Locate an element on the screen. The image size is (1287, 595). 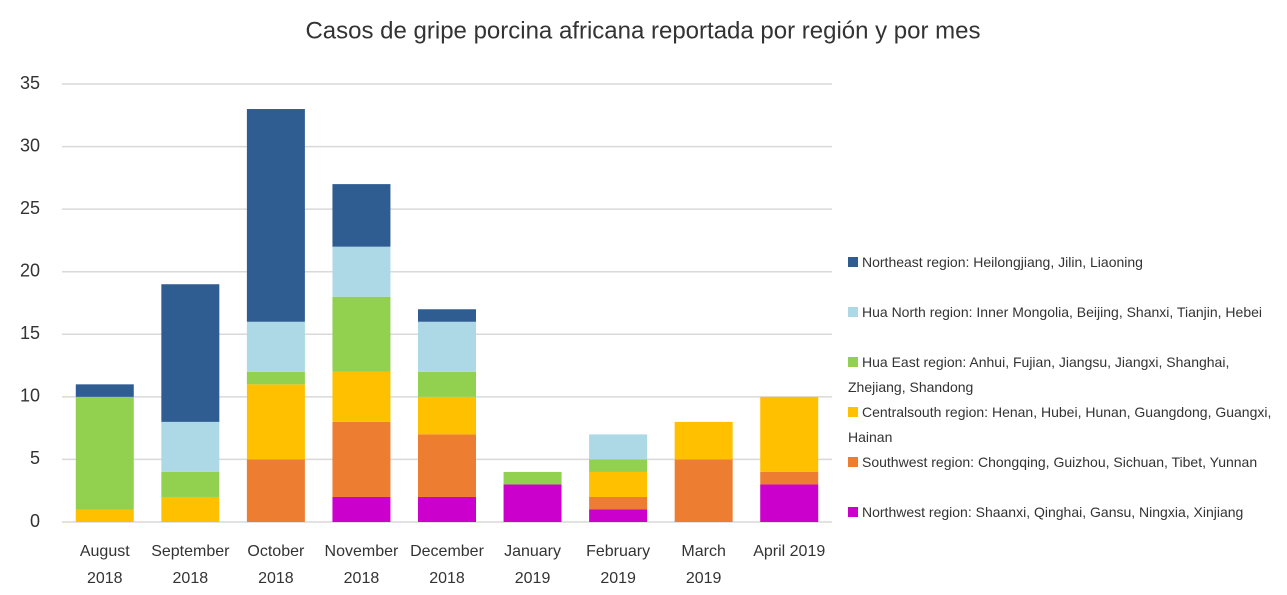
y-tick-label: 30 is located at coordinates (30, 145).